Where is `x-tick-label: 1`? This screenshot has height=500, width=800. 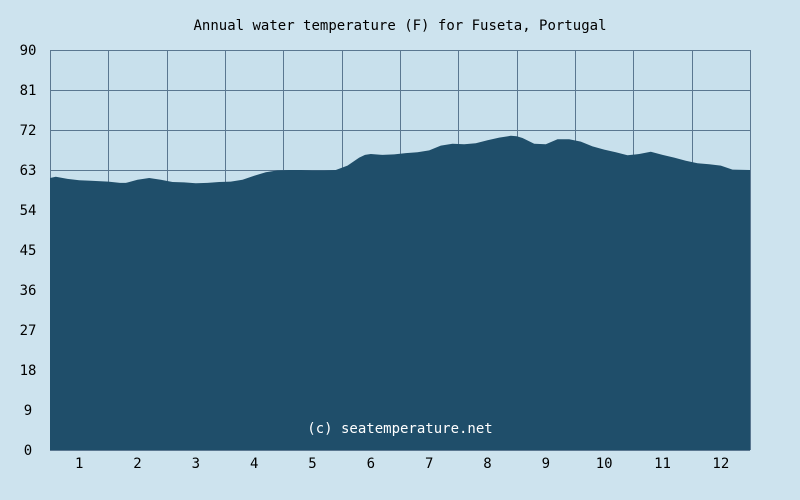
x-tick-label: 1 is located at coordinates (79, 464).